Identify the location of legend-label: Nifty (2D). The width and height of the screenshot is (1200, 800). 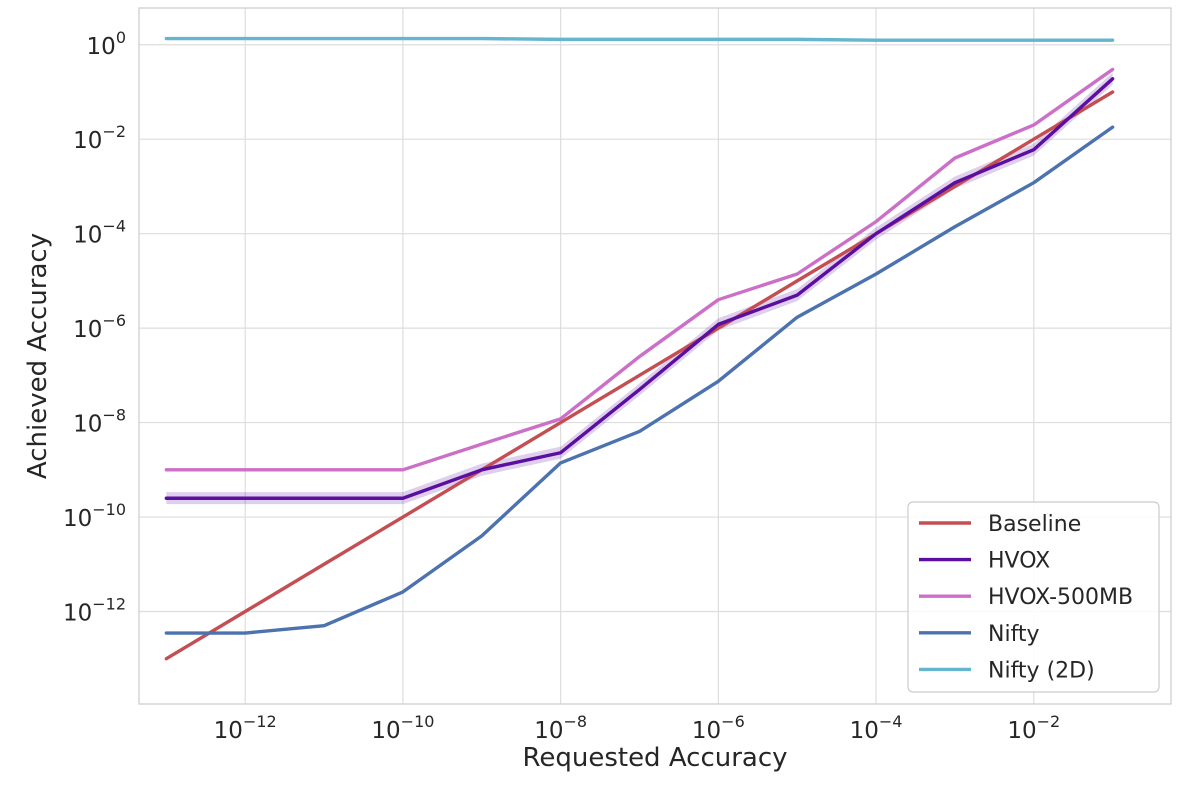
(1041, 670).